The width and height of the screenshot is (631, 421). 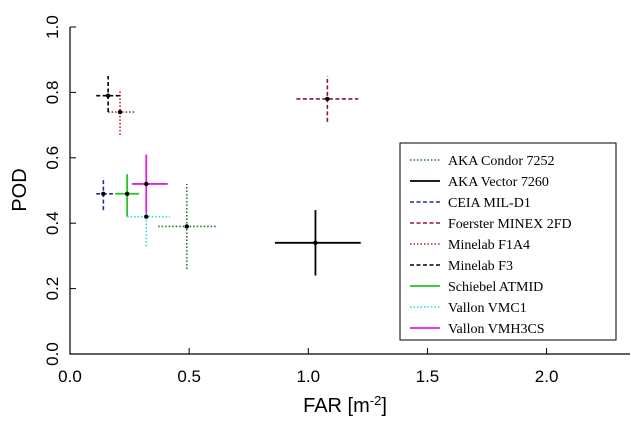 What do you see at coordinates (308, 376) in the screenshot?
I see `x-tick-label: 1.0` at bounding box center [308, 376].